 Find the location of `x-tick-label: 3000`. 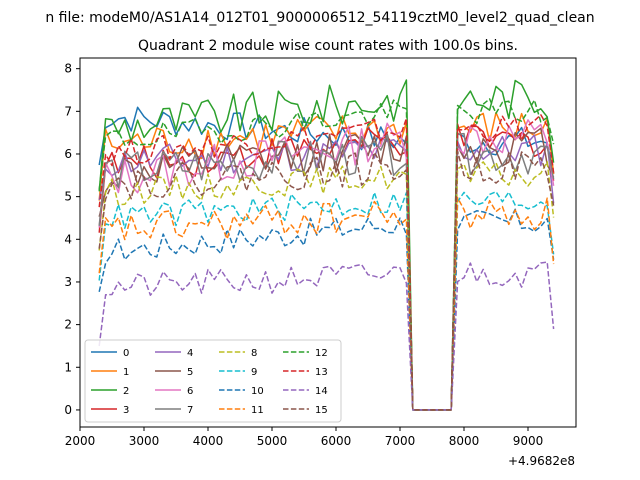

x-tick-label: 3000 is located at coordinates (144, 441).